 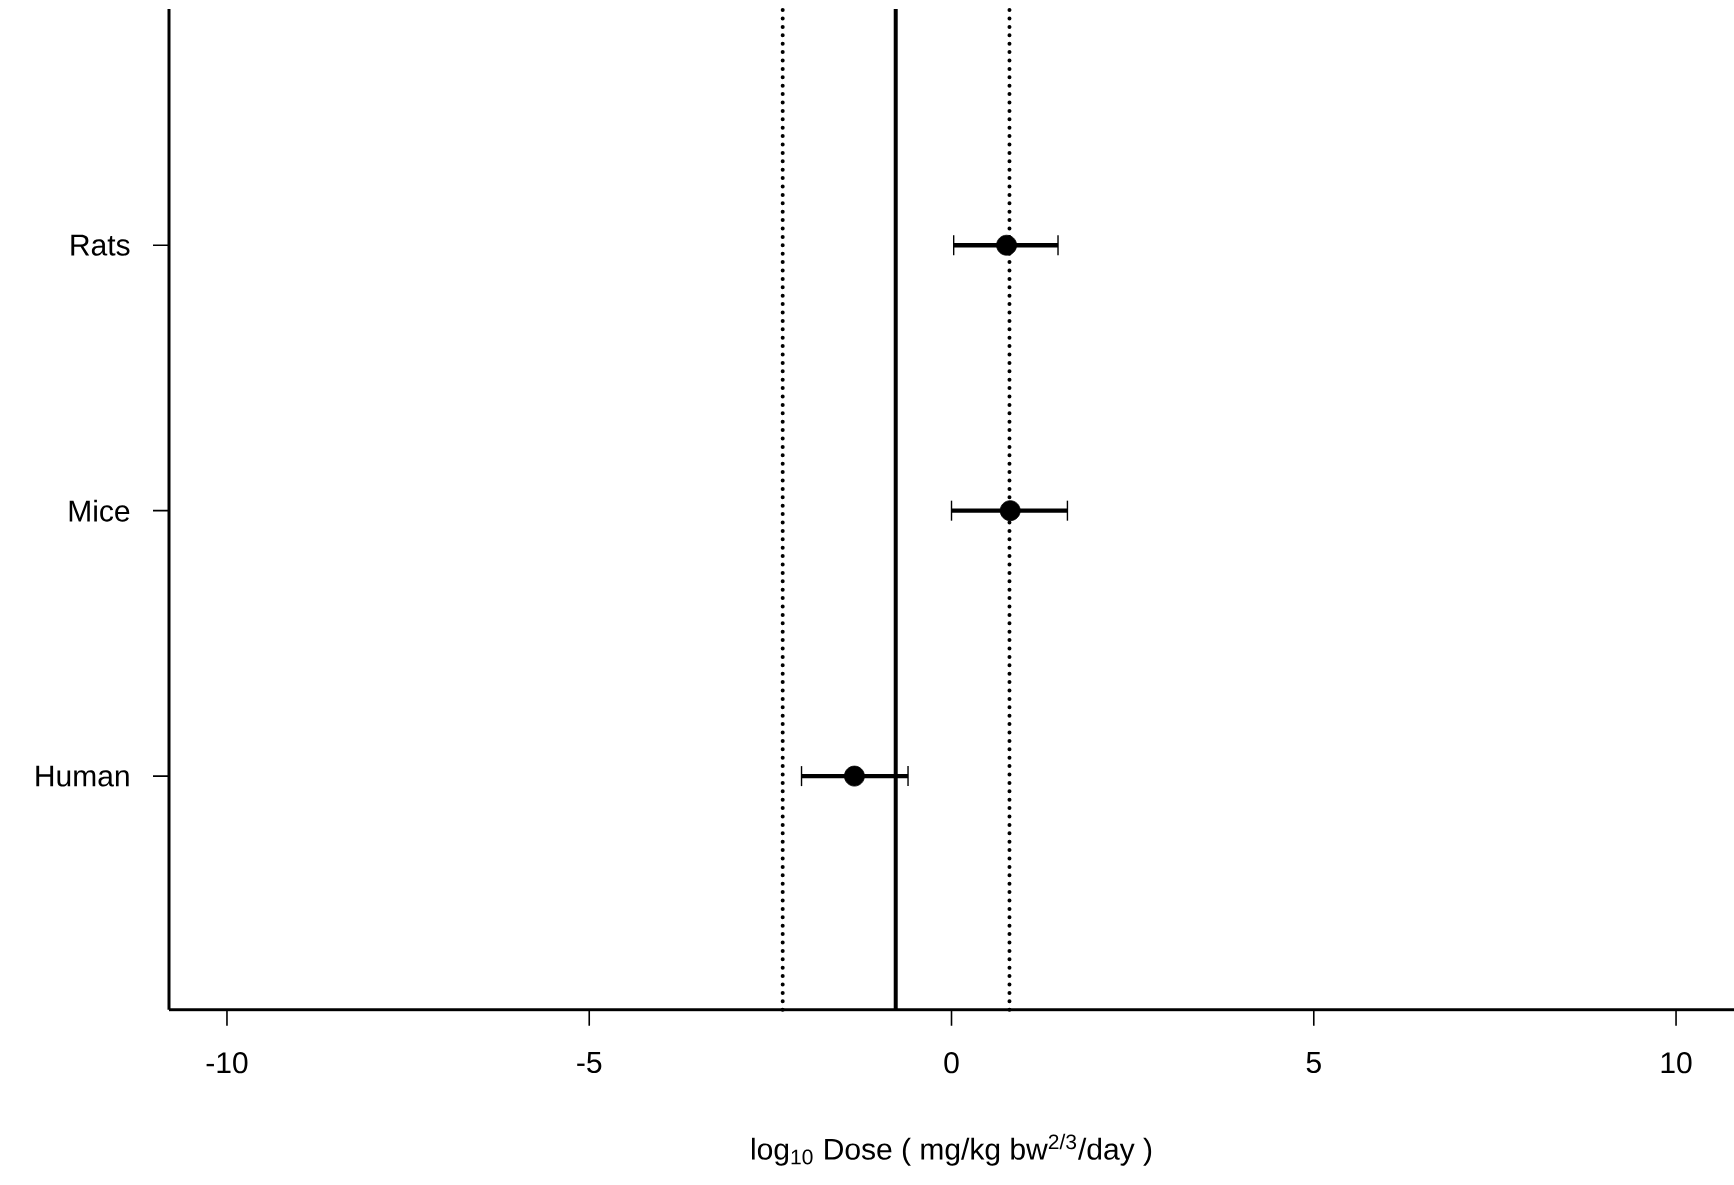 I want to click on y-tick-label: Mice, so click(x=99, y=510).